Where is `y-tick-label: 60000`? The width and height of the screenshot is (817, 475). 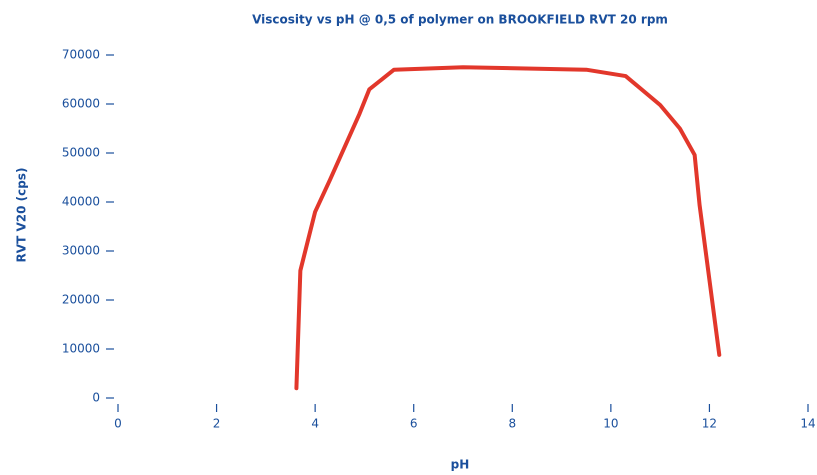
y-tick-label: 60000 is located at coordinates (81, 104).